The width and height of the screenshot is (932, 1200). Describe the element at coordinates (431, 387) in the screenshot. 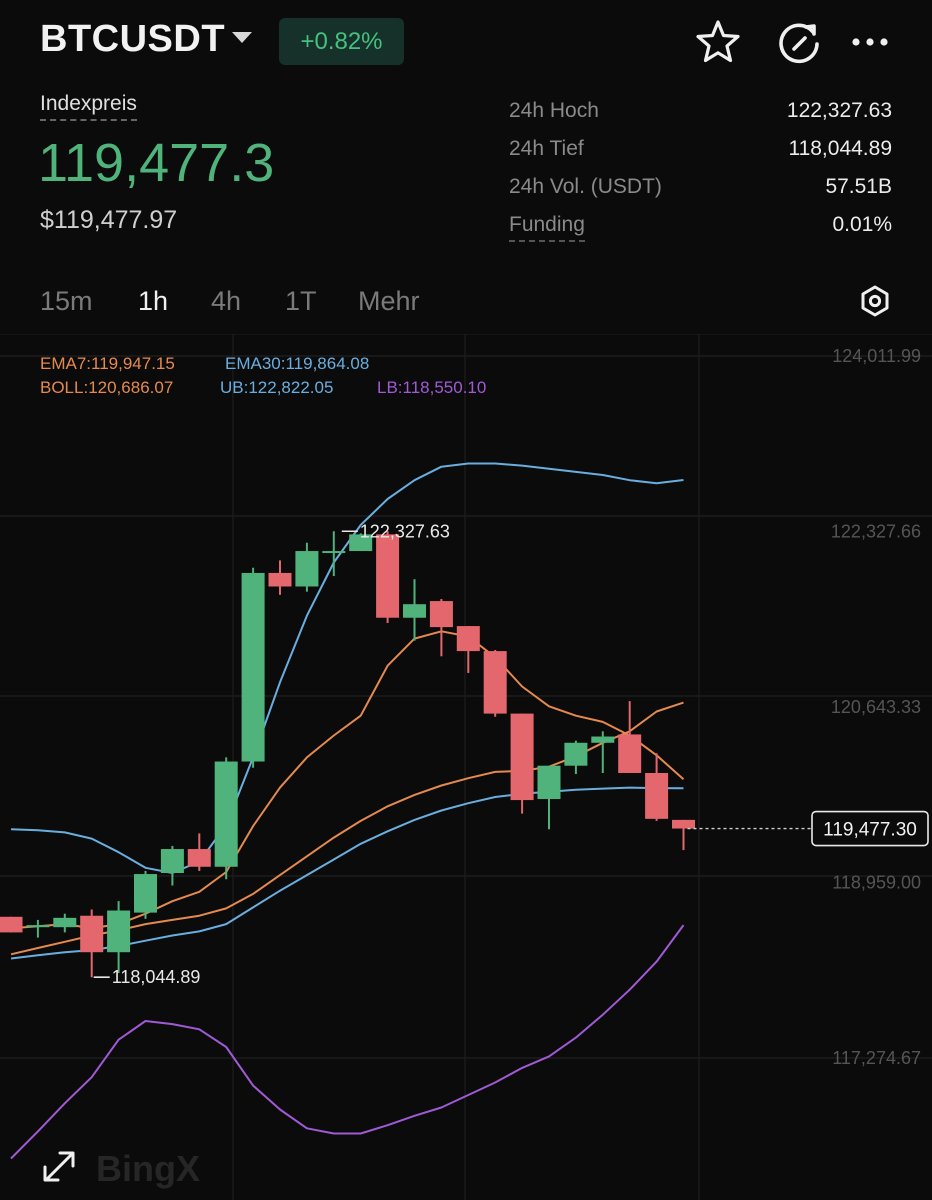

I see `indicator-lb: LB:118,550.10` at that location.